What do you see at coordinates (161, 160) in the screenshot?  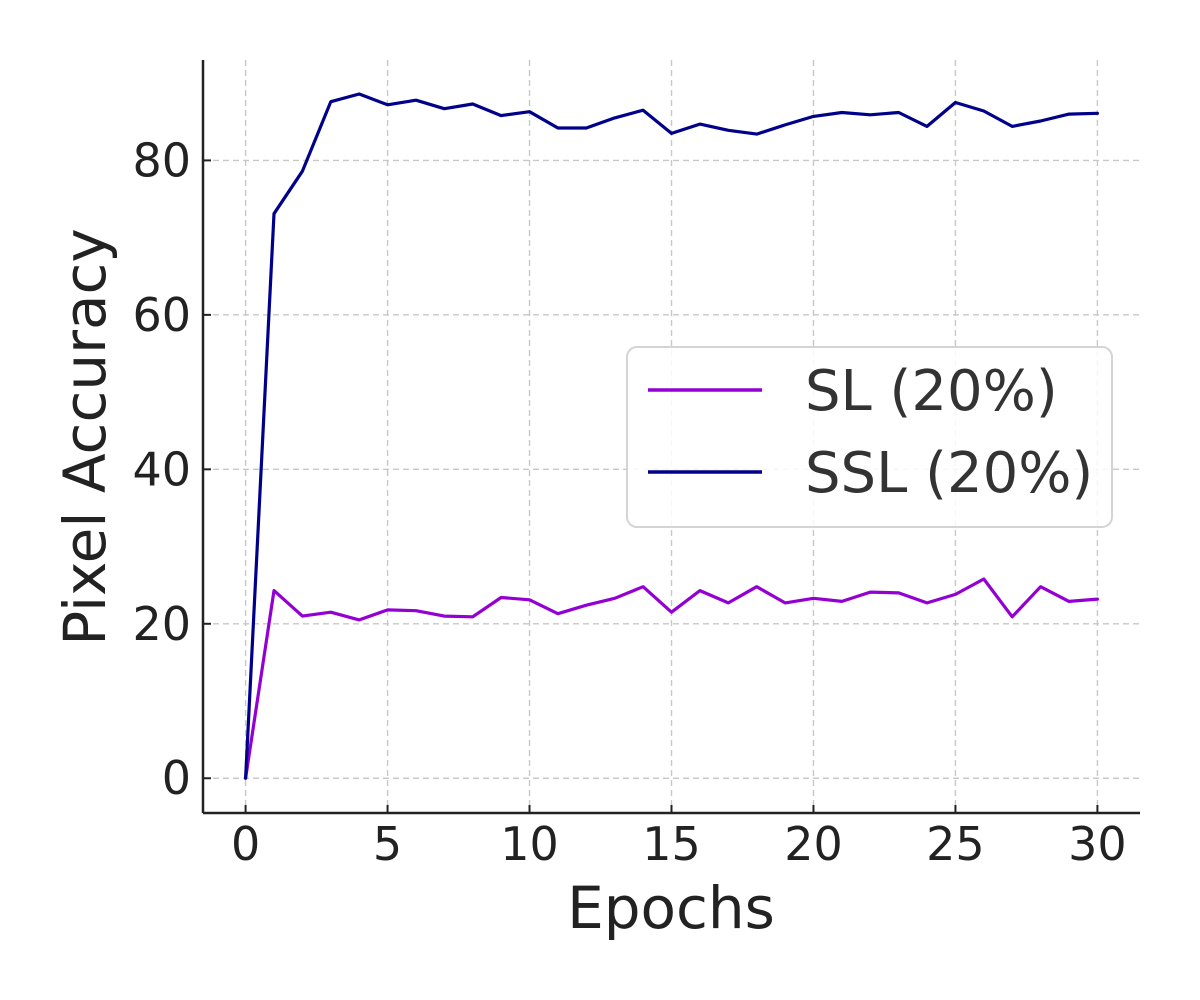 I see `y-tick-label-80: 80` at bounding box center [161, 160].